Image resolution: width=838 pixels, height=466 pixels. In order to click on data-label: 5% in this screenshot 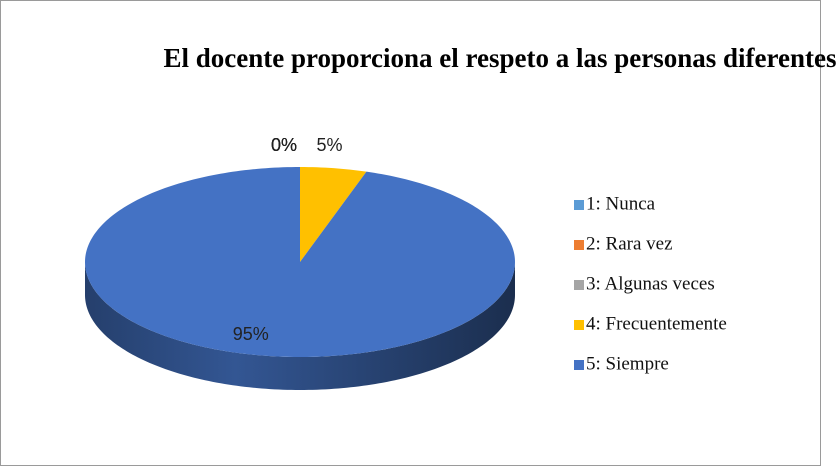, I will do `click(329, 145)`.